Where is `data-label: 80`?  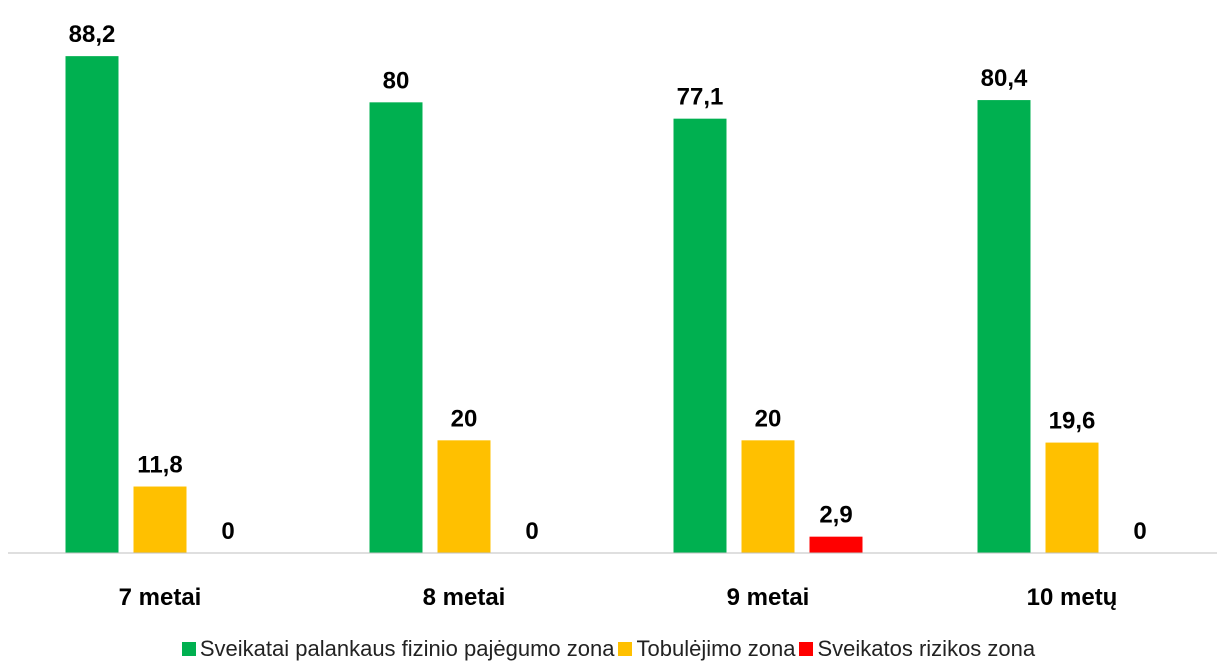
data-label: 80 is located at coordinates (396, 80).